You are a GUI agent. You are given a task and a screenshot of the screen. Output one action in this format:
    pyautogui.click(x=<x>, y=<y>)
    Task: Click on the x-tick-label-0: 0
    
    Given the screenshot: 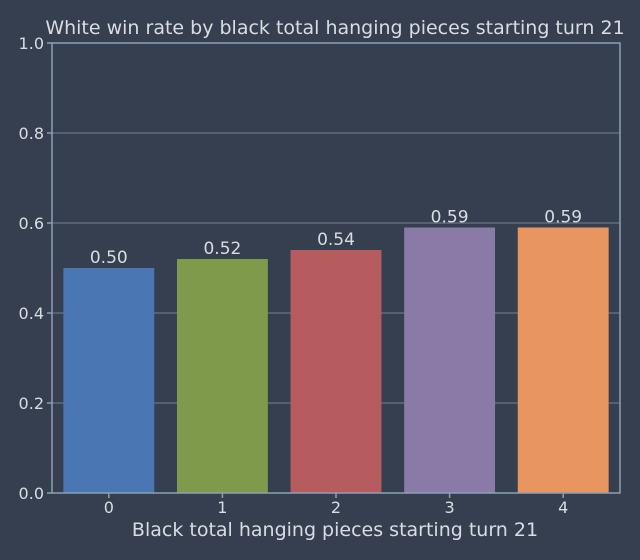 What is the action you would take?
    pyautogui.click(x=109, y=507)
    